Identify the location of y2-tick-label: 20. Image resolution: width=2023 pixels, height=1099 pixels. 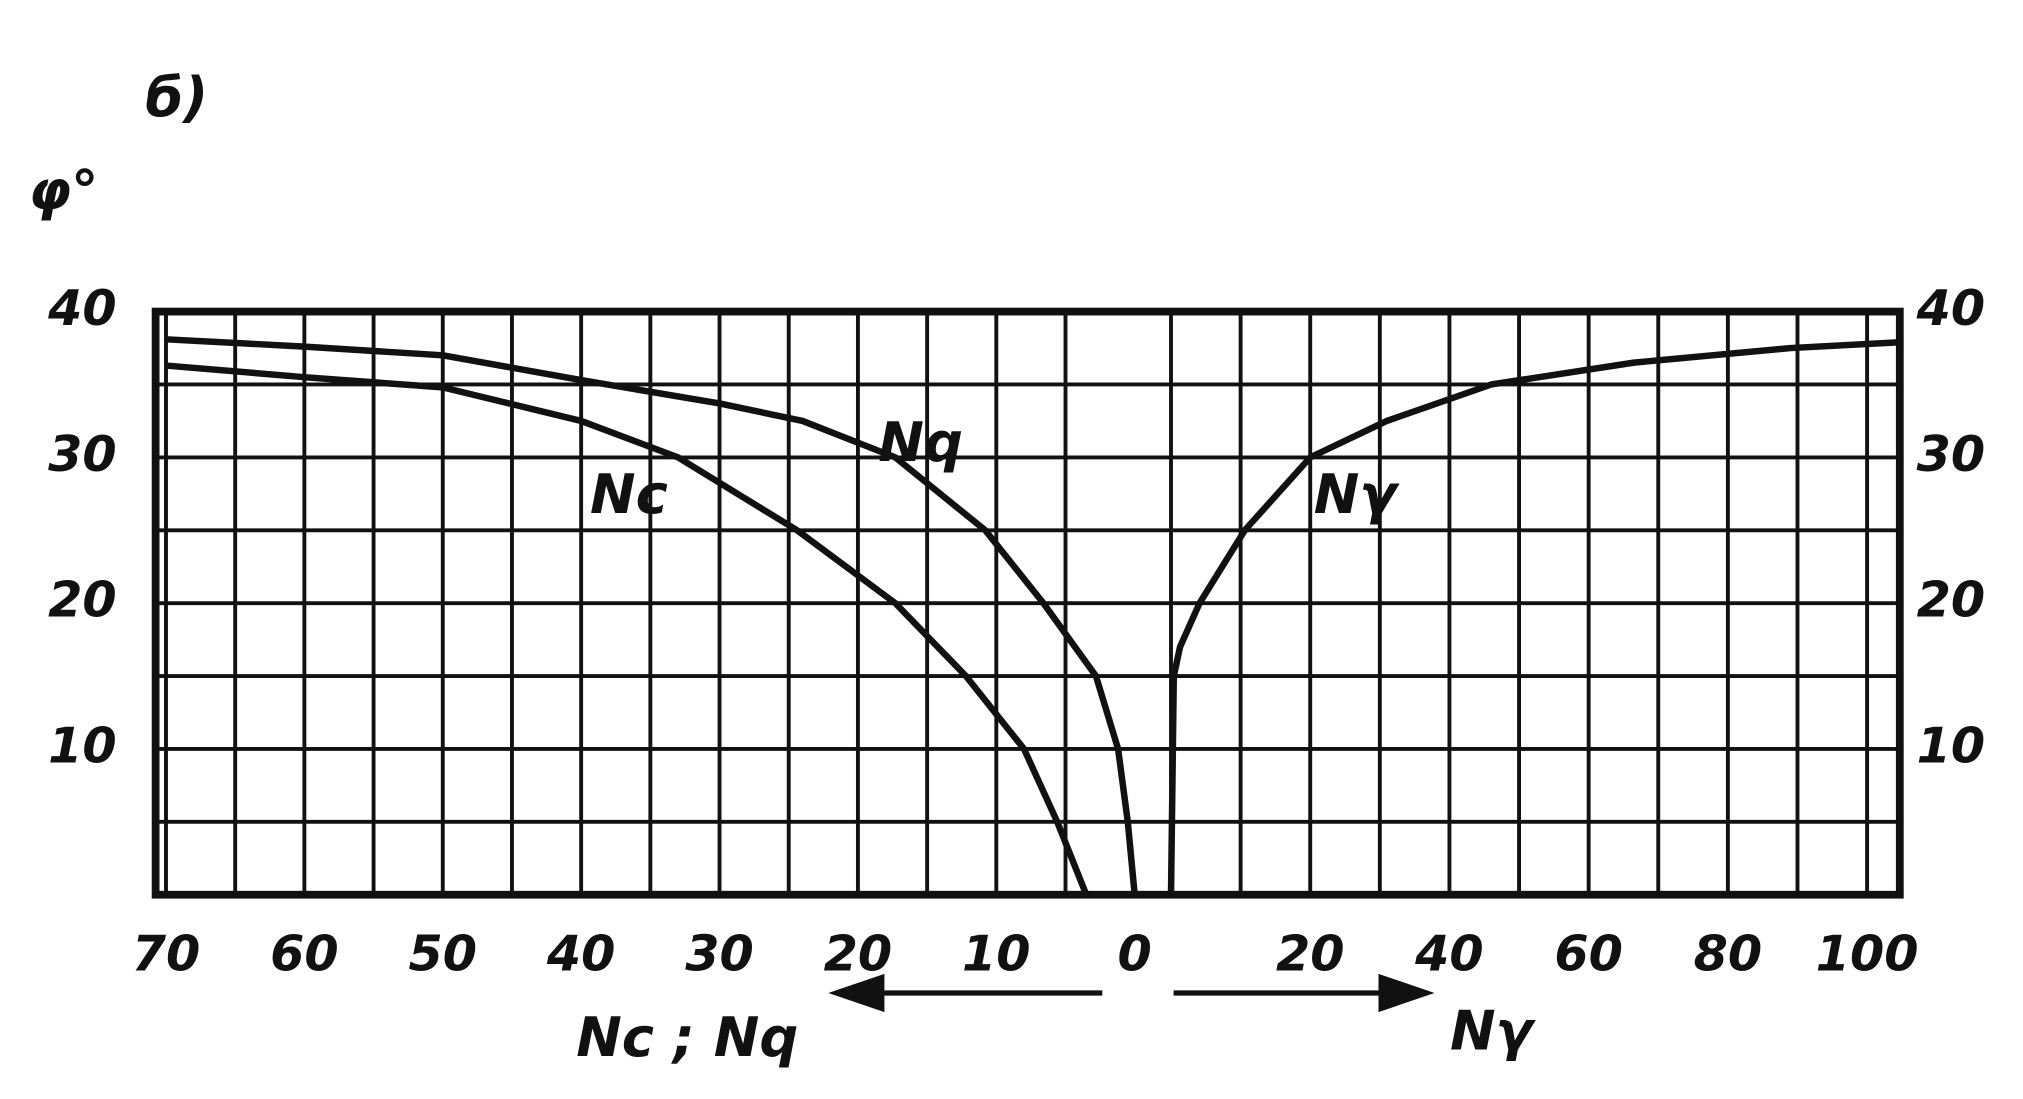
(1951, 600).